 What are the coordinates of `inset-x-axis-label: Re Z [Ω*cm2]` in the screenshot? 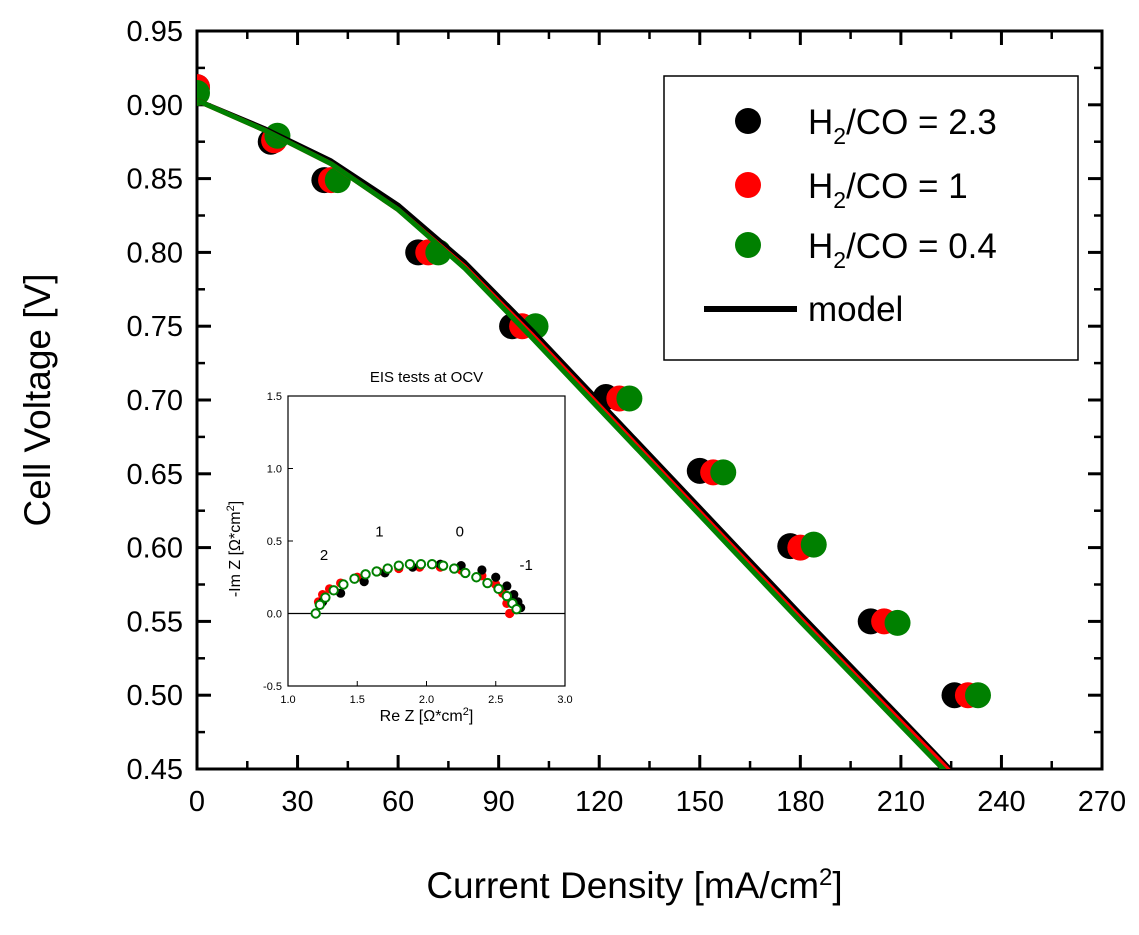 It's located at (427, 715).